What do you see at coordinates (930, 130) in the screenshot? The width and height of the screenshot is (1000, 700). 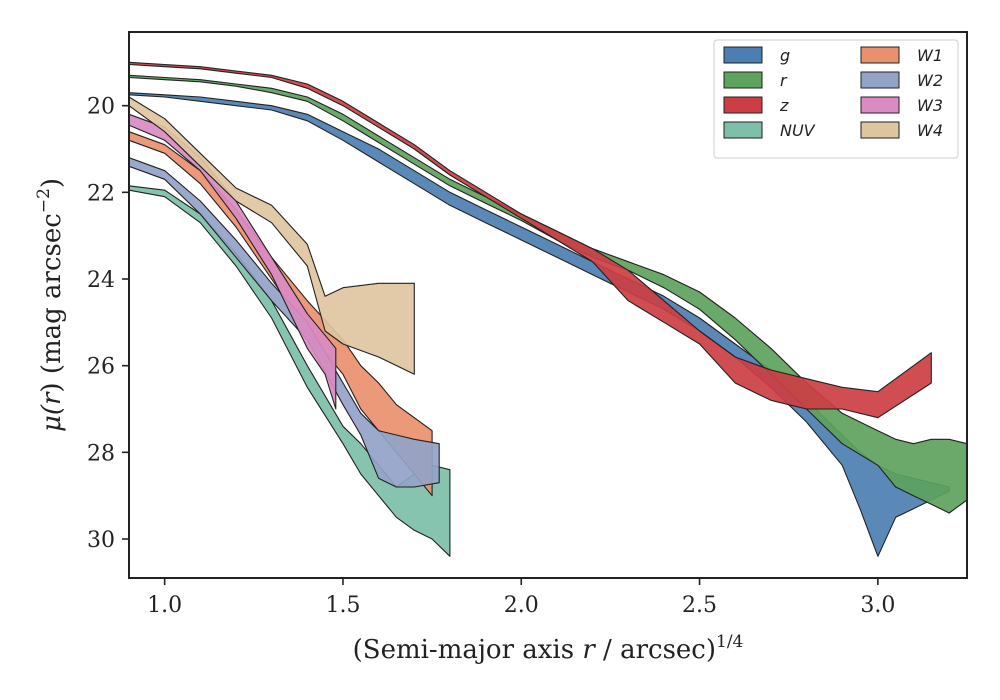 I see `legend-label-w4: W4` at bounding box center [930, 130].